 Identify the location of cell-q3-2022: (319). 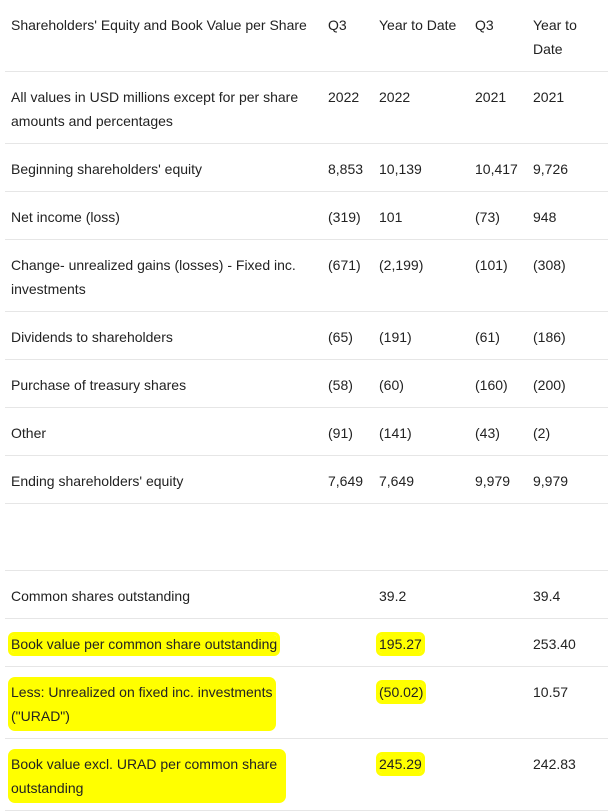
(349, 215).